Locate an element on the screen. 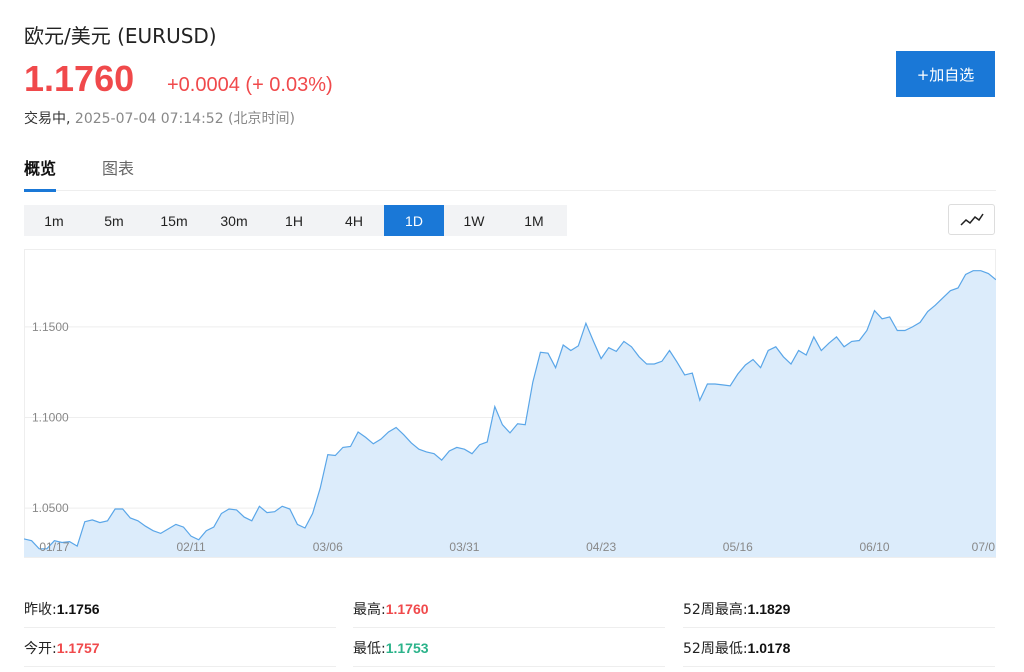 This screenshot has width=1024, height=672. instrument-title: 欧元/美元 (EURUSD) is located at coordinates (120, 36).